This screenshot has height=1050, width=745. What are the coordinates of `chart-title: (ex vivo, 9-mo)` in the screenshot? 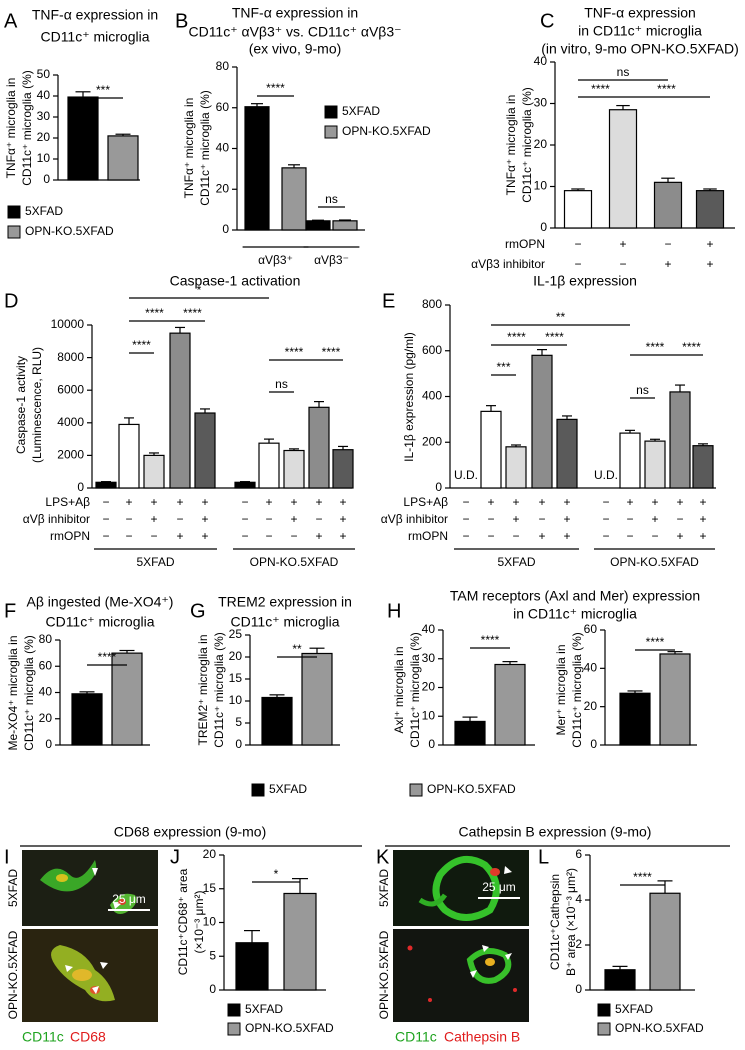 It's located at (295, 49).